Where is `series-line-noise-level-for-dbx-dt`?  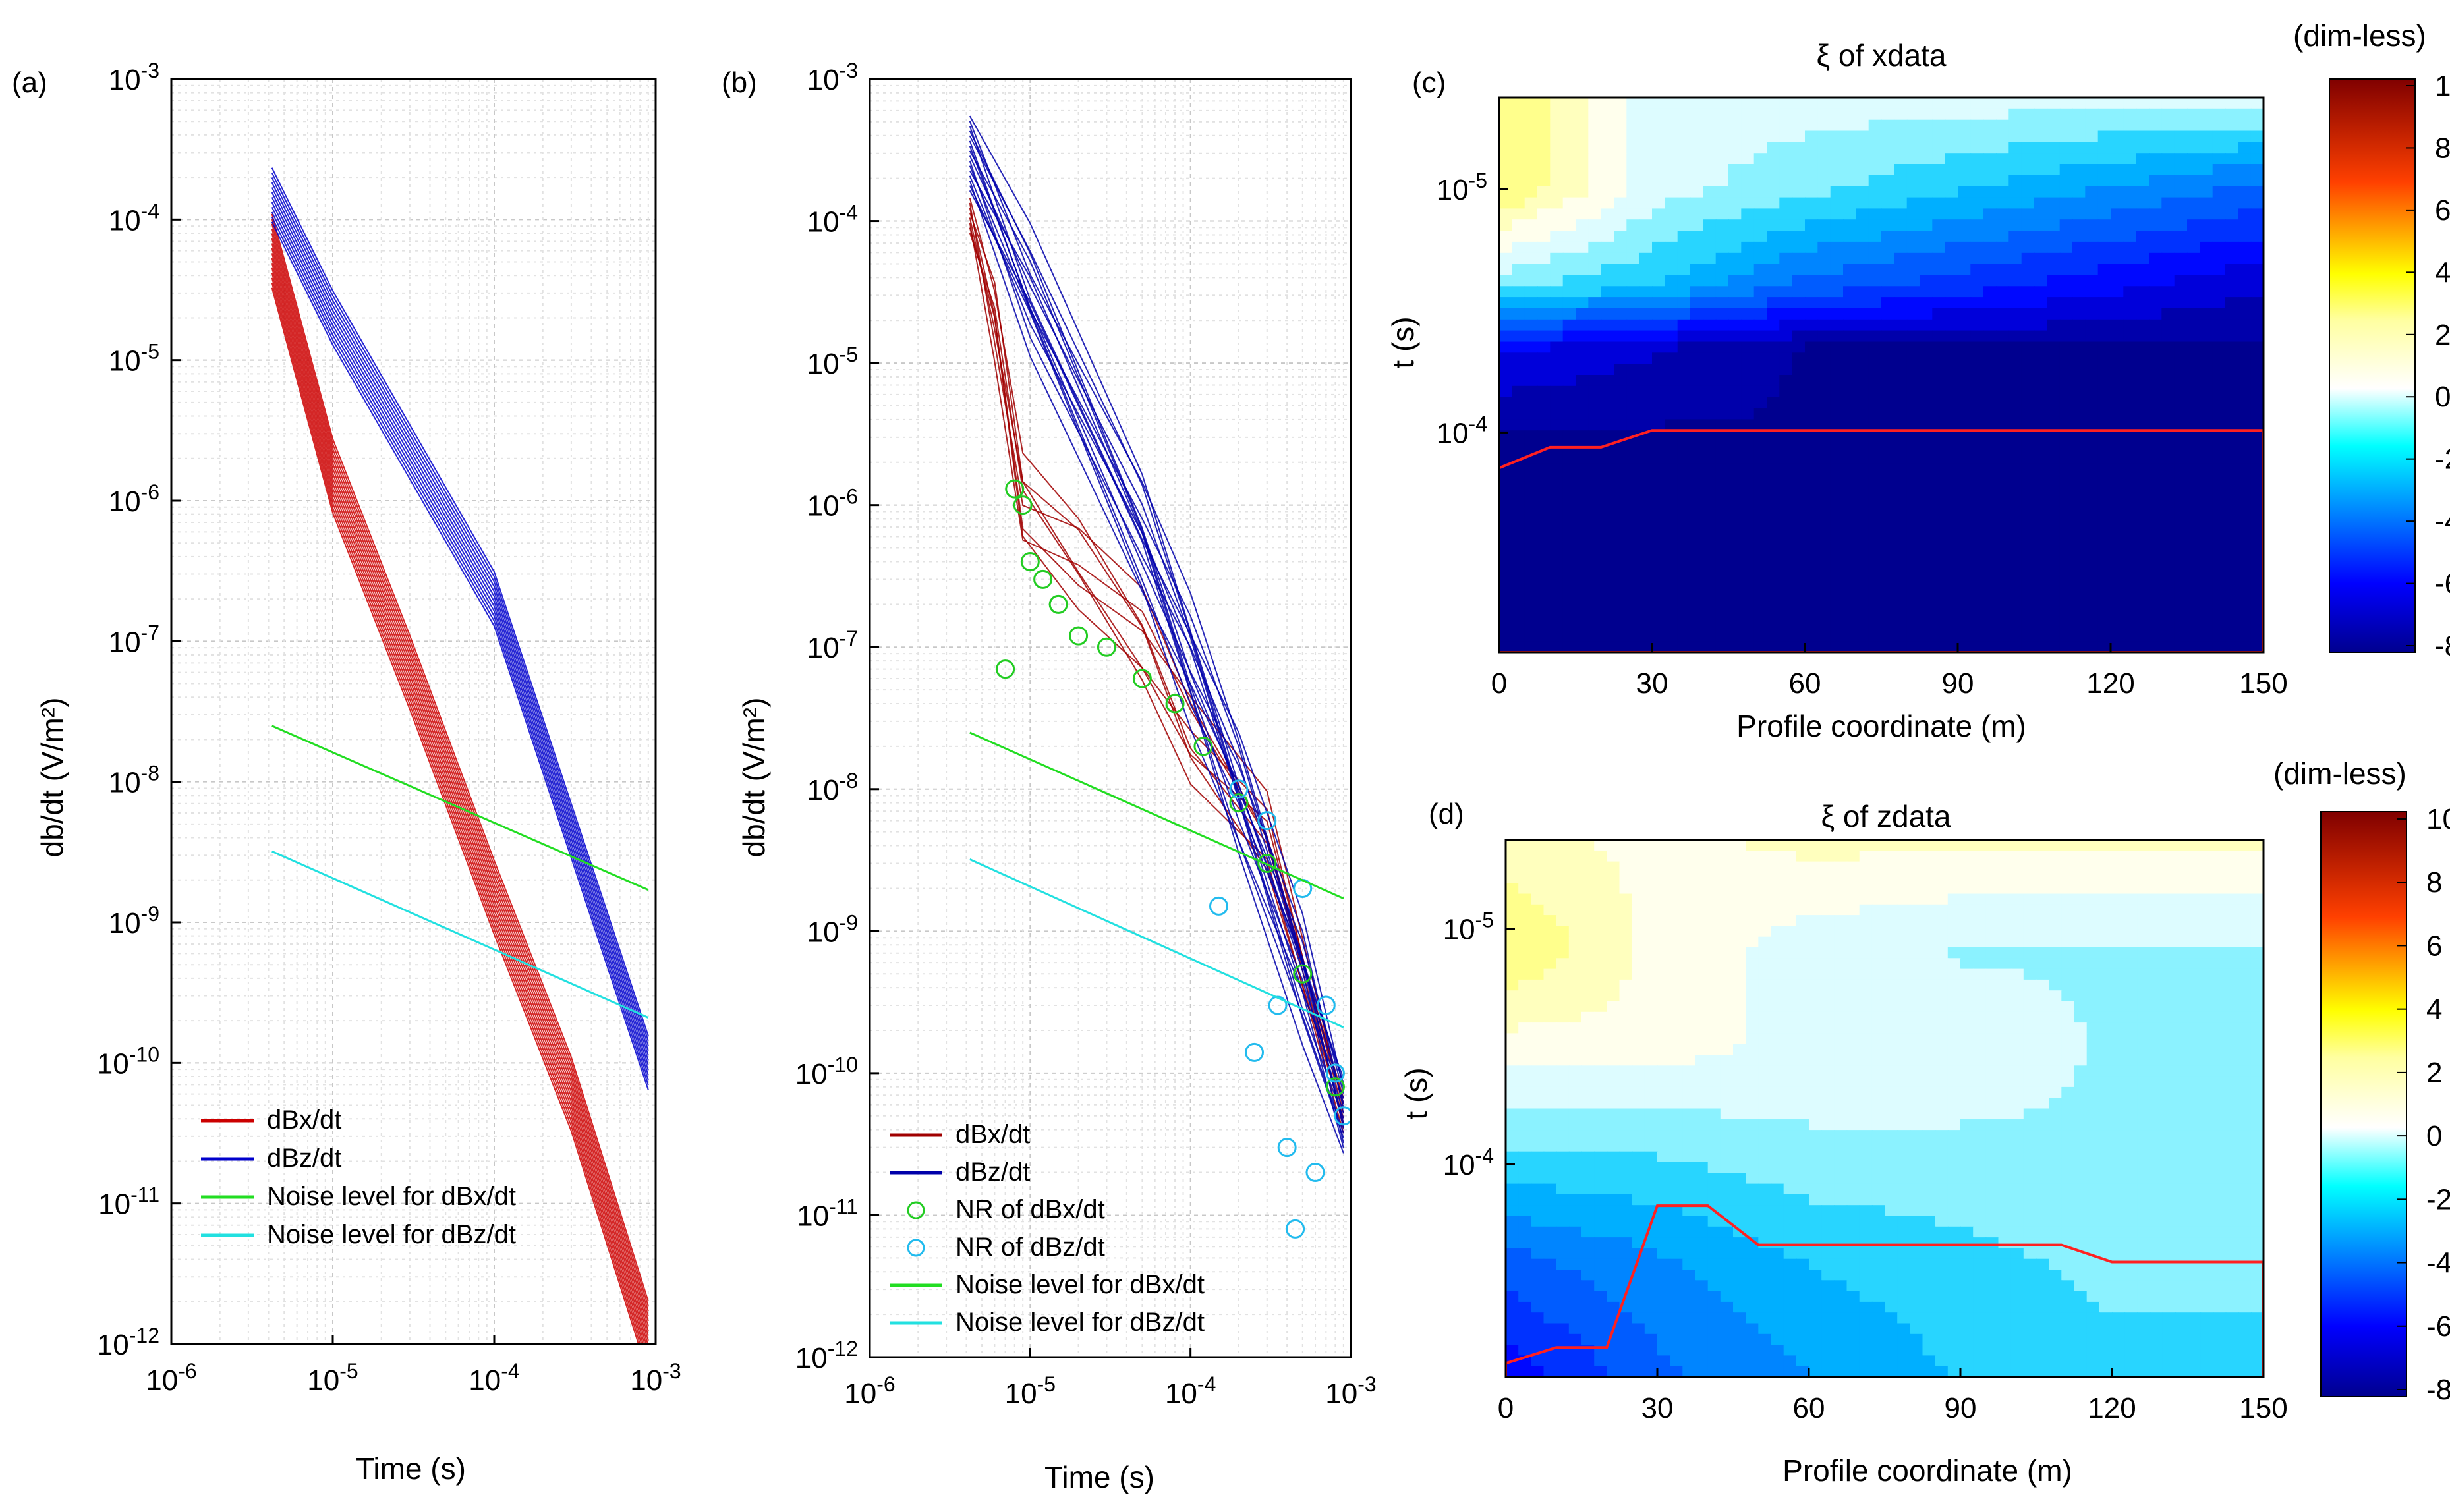
series-line-noise-level-for-dbx-dt is located at coordinates (460, 808).